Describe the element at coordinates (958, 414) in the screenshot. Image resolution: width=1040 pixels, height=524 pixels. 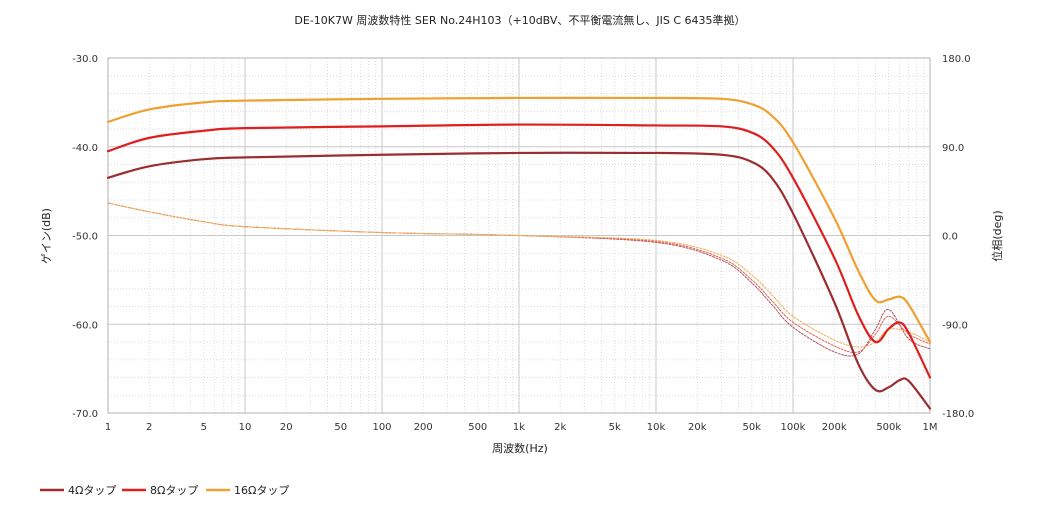
I see `y2-tick-label: -180.0` at that location.